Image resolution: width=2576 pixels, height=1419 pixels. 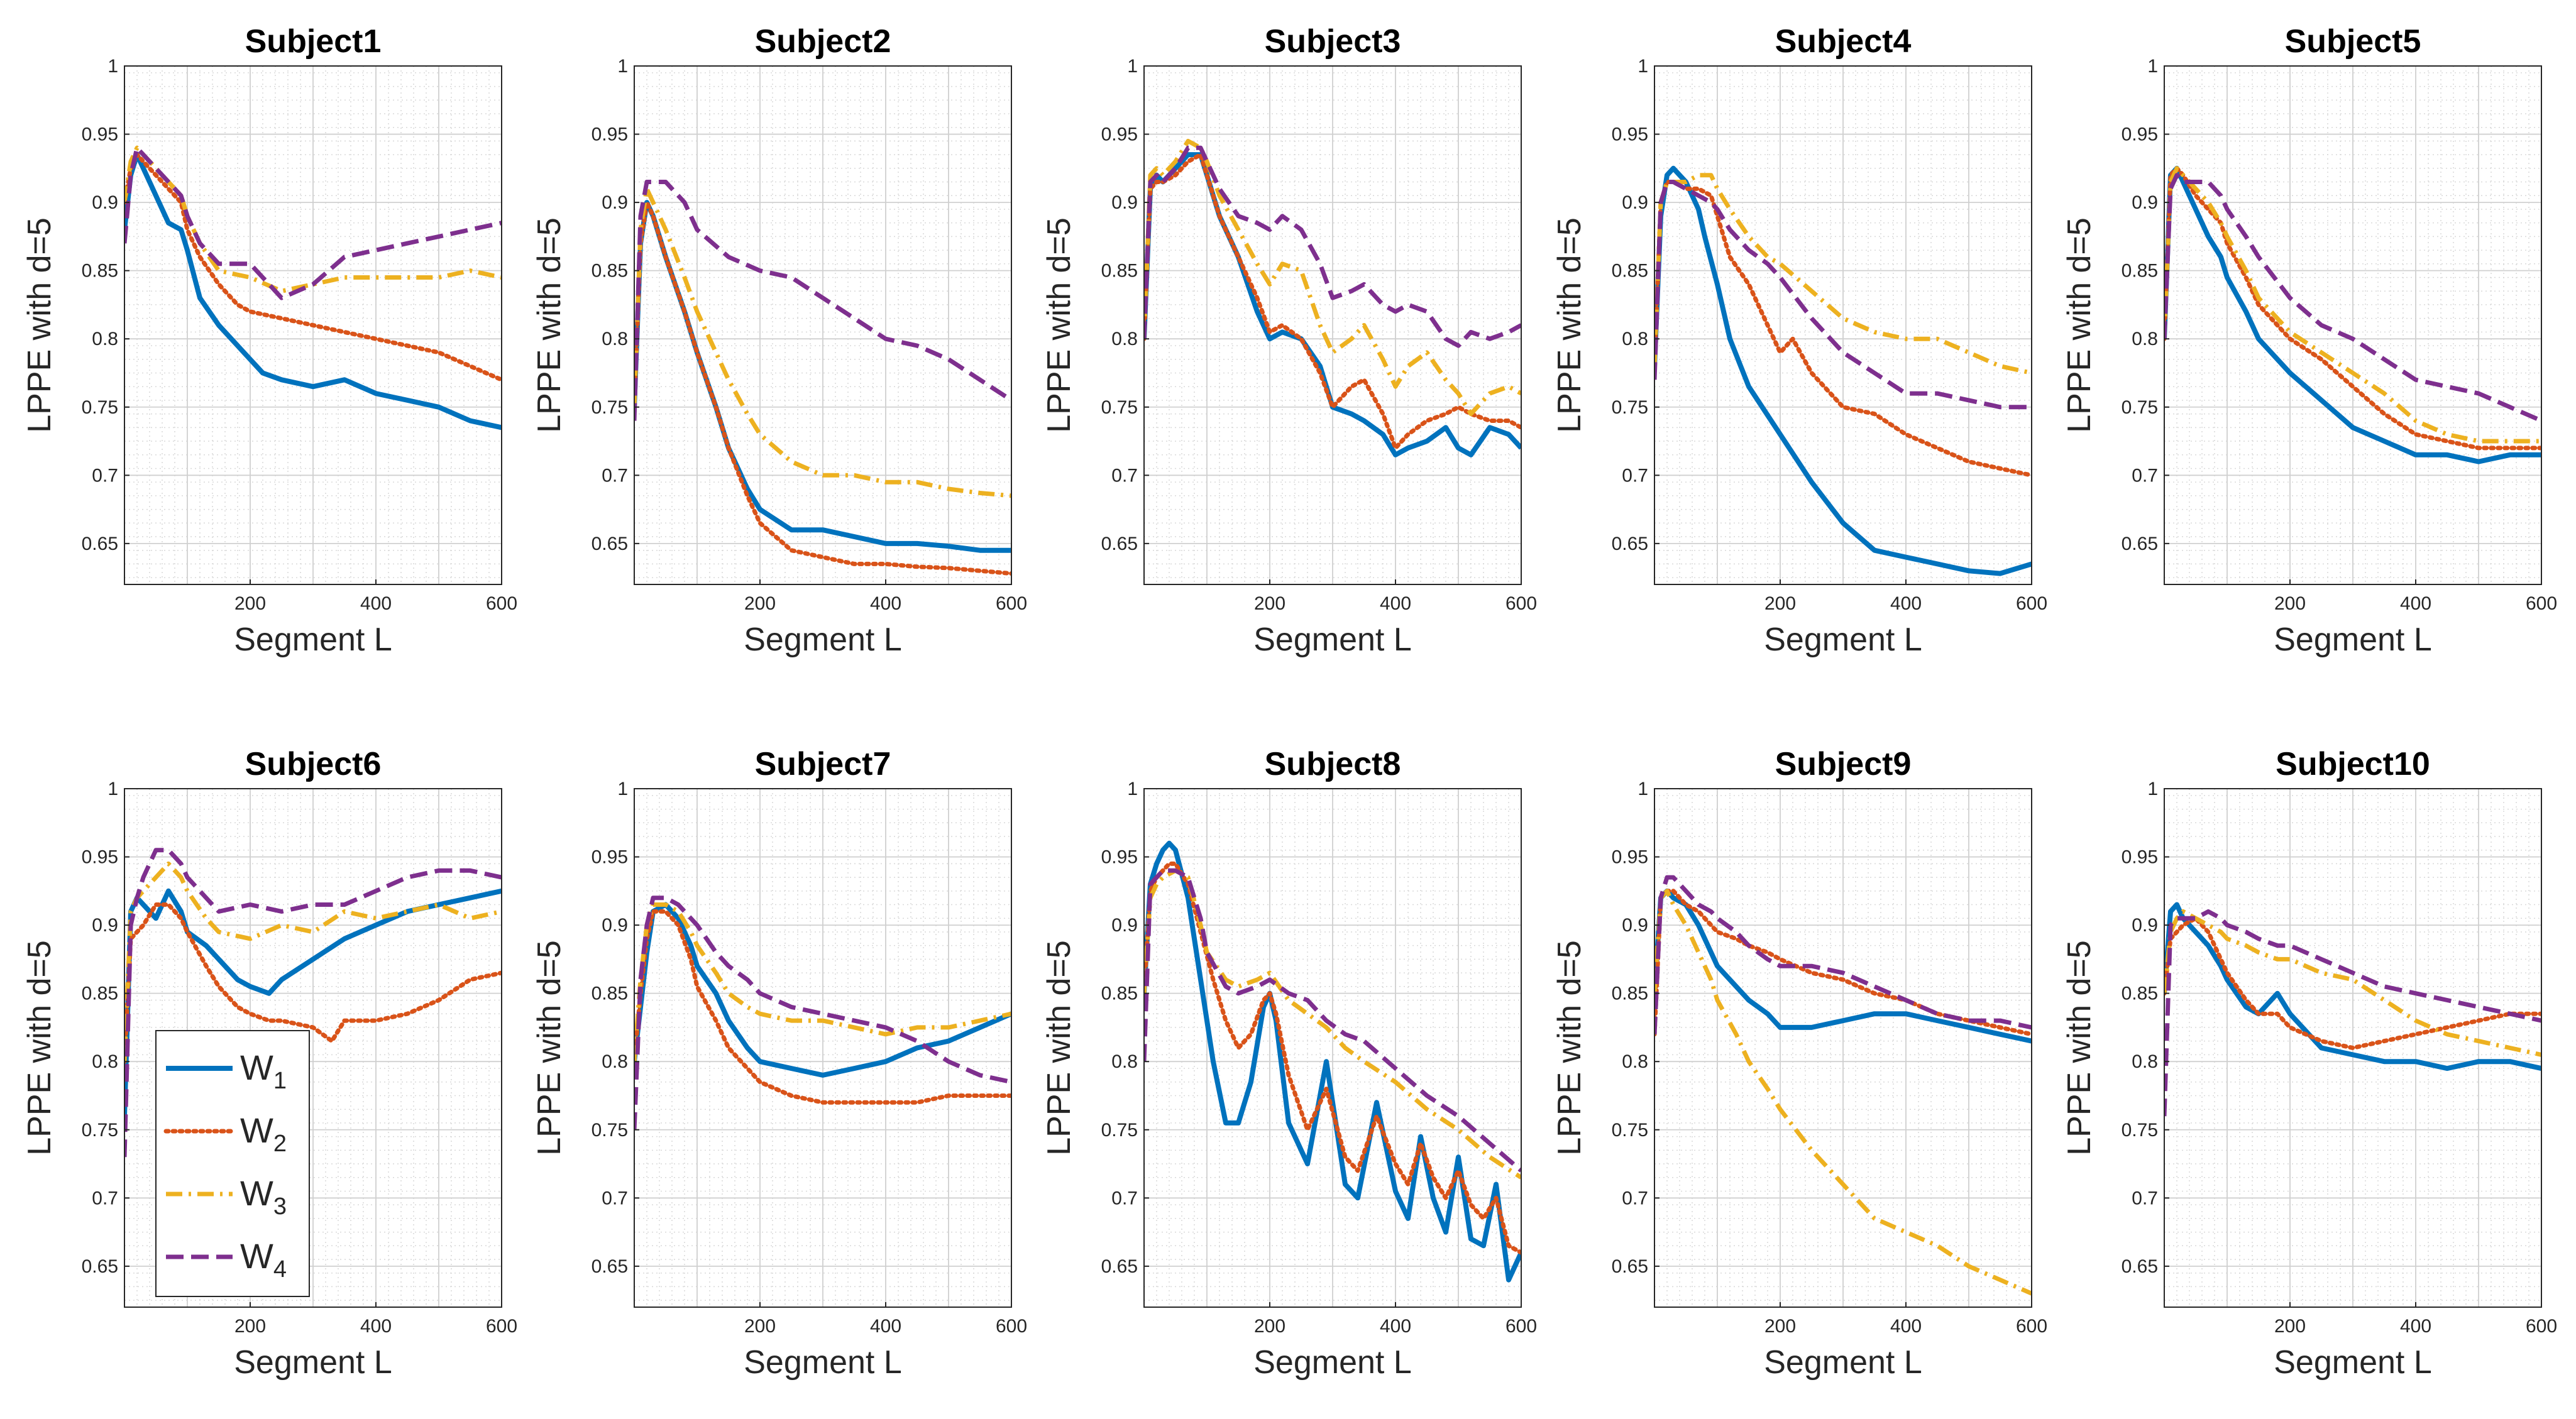 I want to click on subplot-title: Subject8, so click(x=1333, y=764).